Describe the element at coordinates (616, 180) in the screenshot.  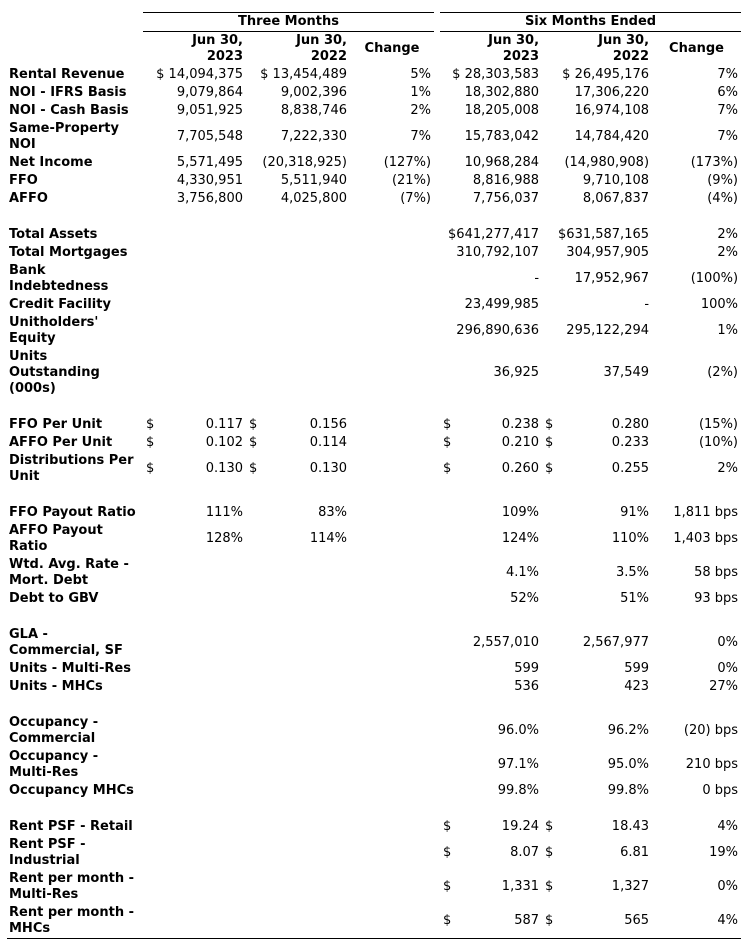
I see `value-cell: 9,710,108` at that location.